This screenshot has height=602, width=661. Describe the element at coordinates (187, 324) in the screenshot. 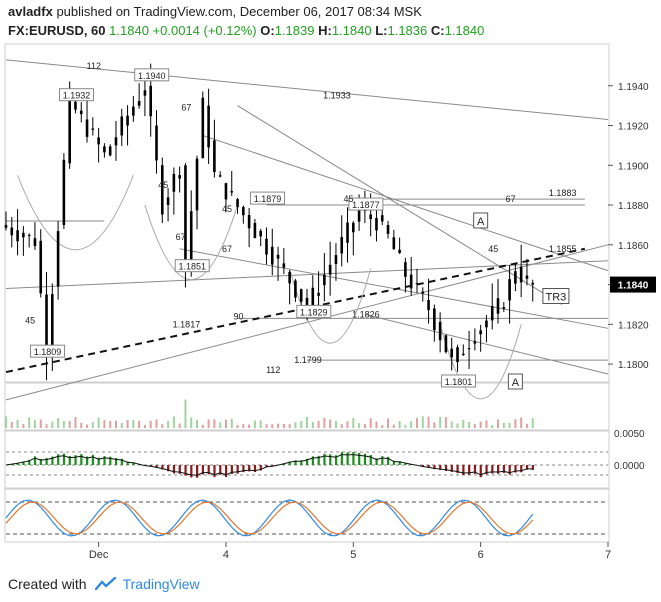

I see `annotation-label: 1.1817` at that location.